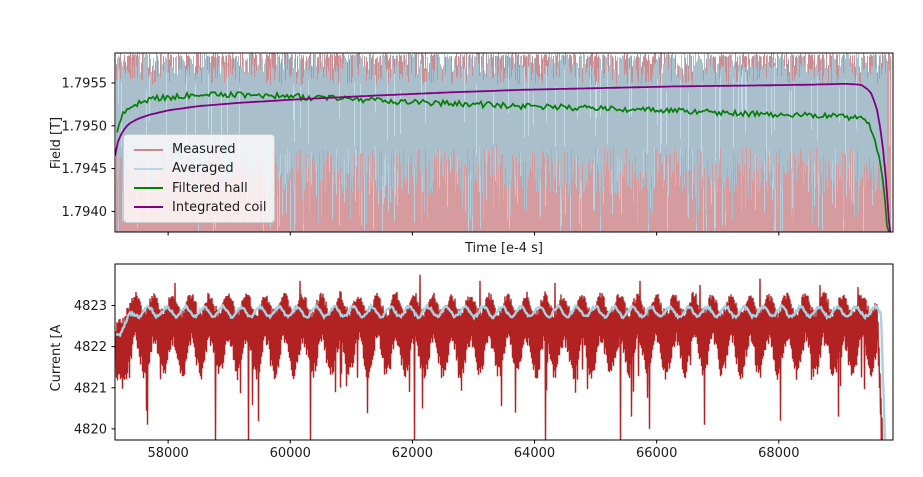 The height and width of the screenshot is (477, 923). I want to click on x-tick-label: 62000, so click(412, 453).